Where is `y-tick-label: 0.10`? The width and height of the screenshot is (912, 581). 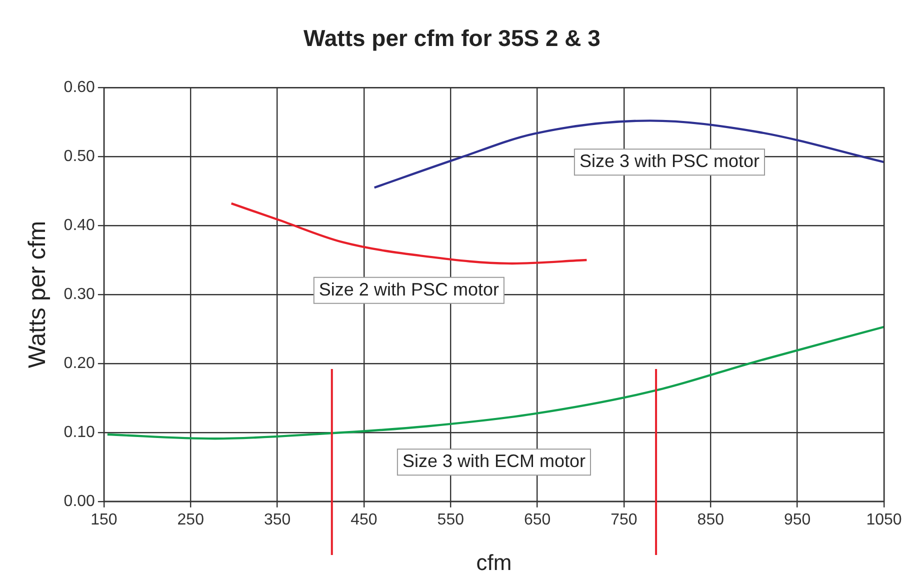 y-tick-label: 0.10 is located at coordinates (80, 432).